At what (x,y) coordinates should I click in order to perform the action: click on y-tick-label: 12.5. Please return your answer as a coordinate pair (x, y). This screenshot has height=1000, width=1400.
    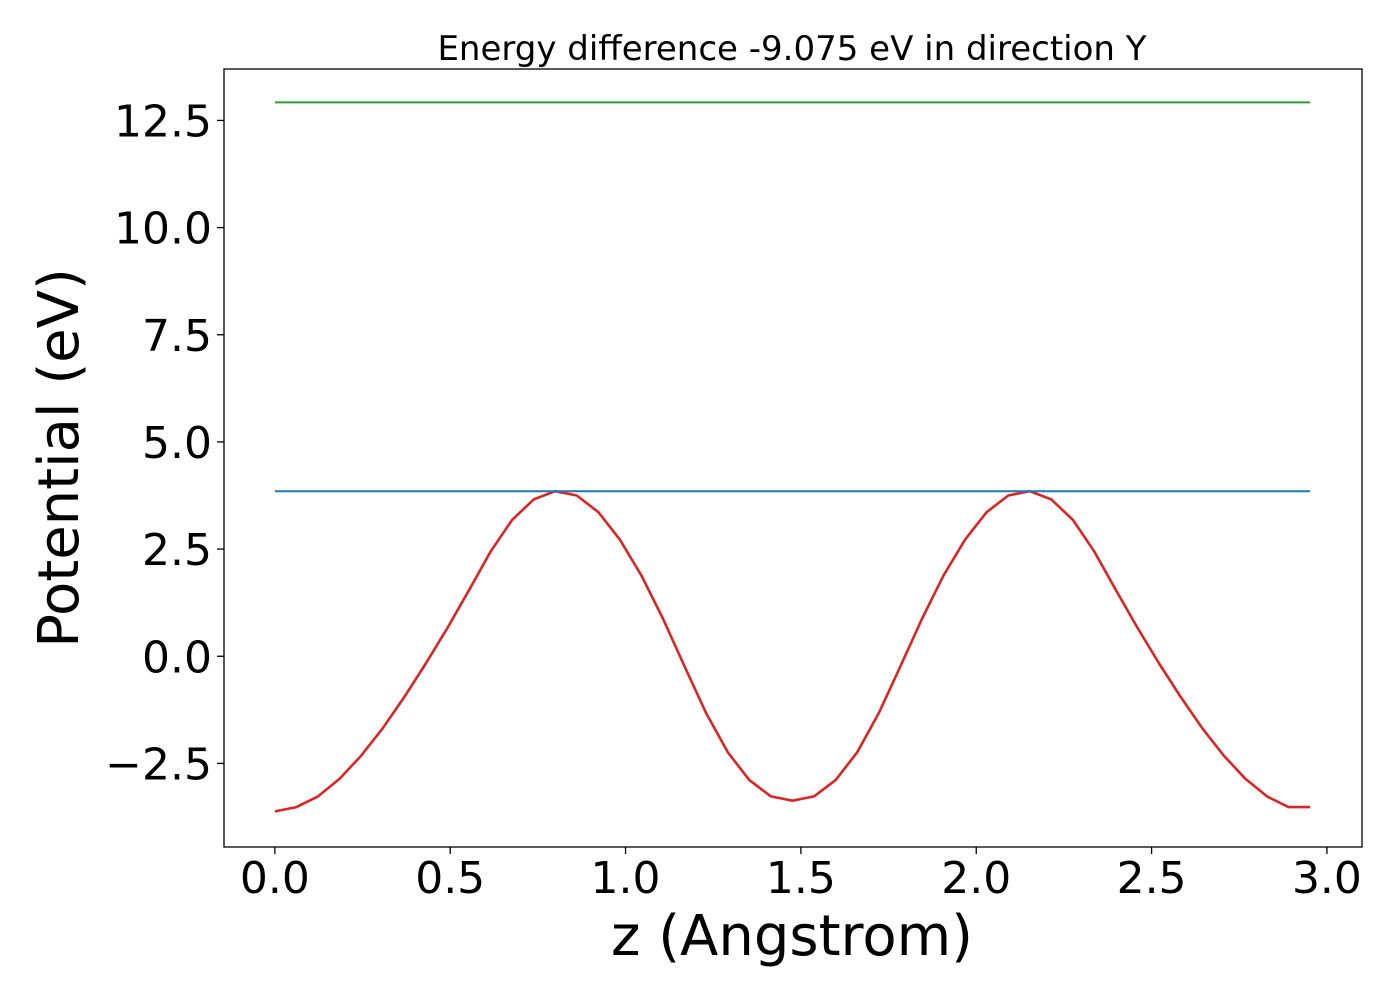
    Looking at the image, I should click on (163, 121).